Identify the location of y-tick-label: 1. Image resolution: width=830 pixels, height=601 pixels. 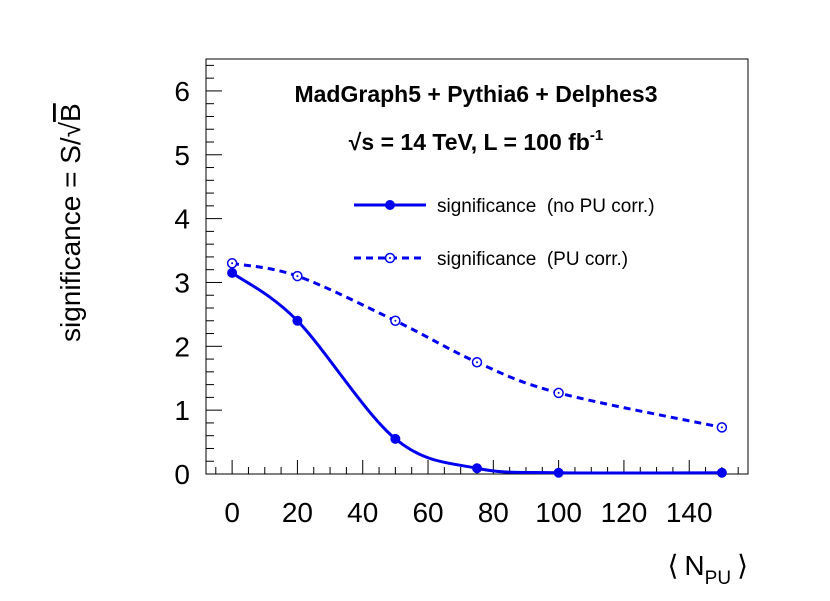
(182, 410).